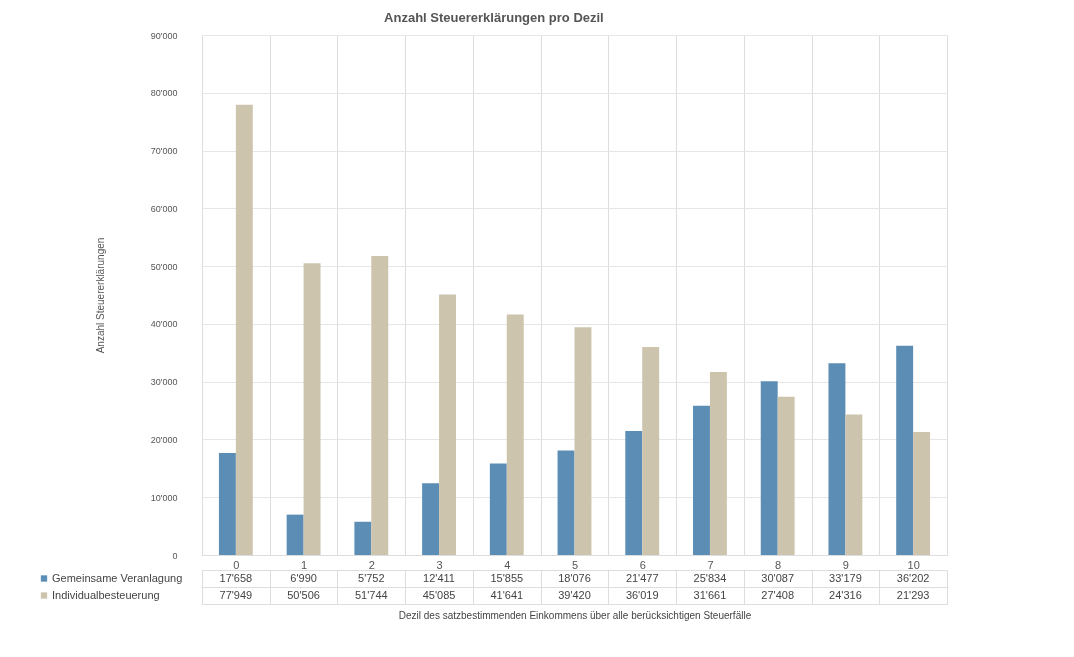 Image resolution: width=1074 pixels, height=657 pixels. Describe the element at coordinates (778, 594) in the screenshot. I see `data-label: 27'408` at that location.